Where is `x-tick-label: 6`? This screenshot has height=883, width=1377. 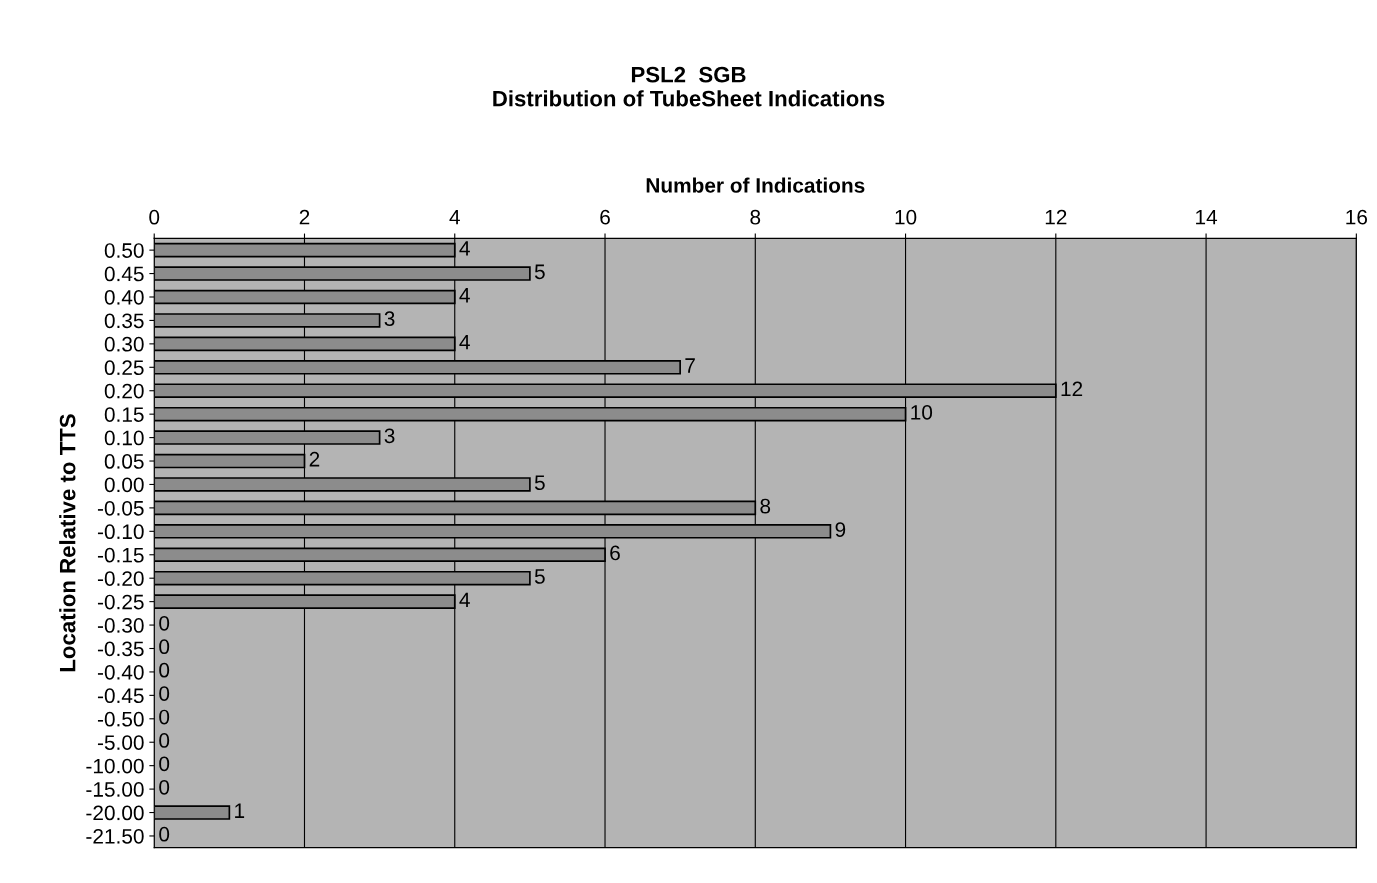
x-tick-label: 6 is located at coordinates (605, 217).